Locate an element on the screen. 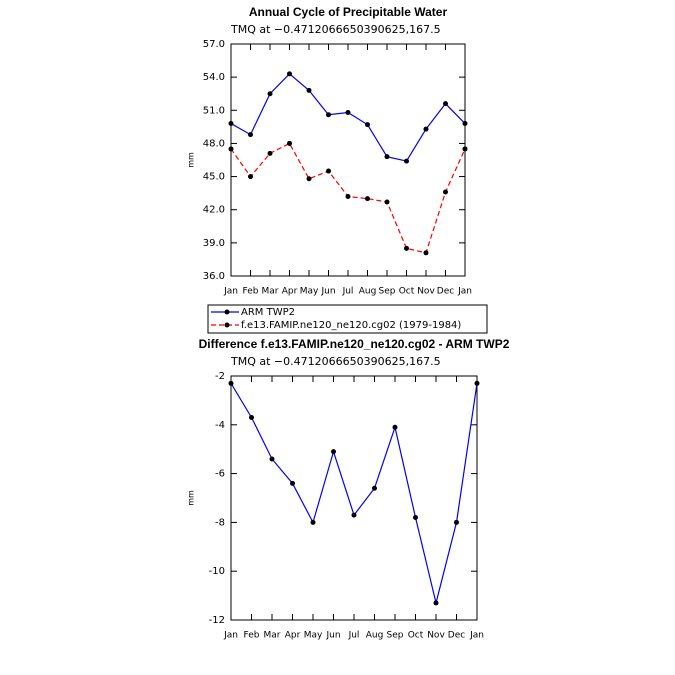 The image size is (675, 675). legend-label: ARM TWP2 is located at coordinates (268, 312).